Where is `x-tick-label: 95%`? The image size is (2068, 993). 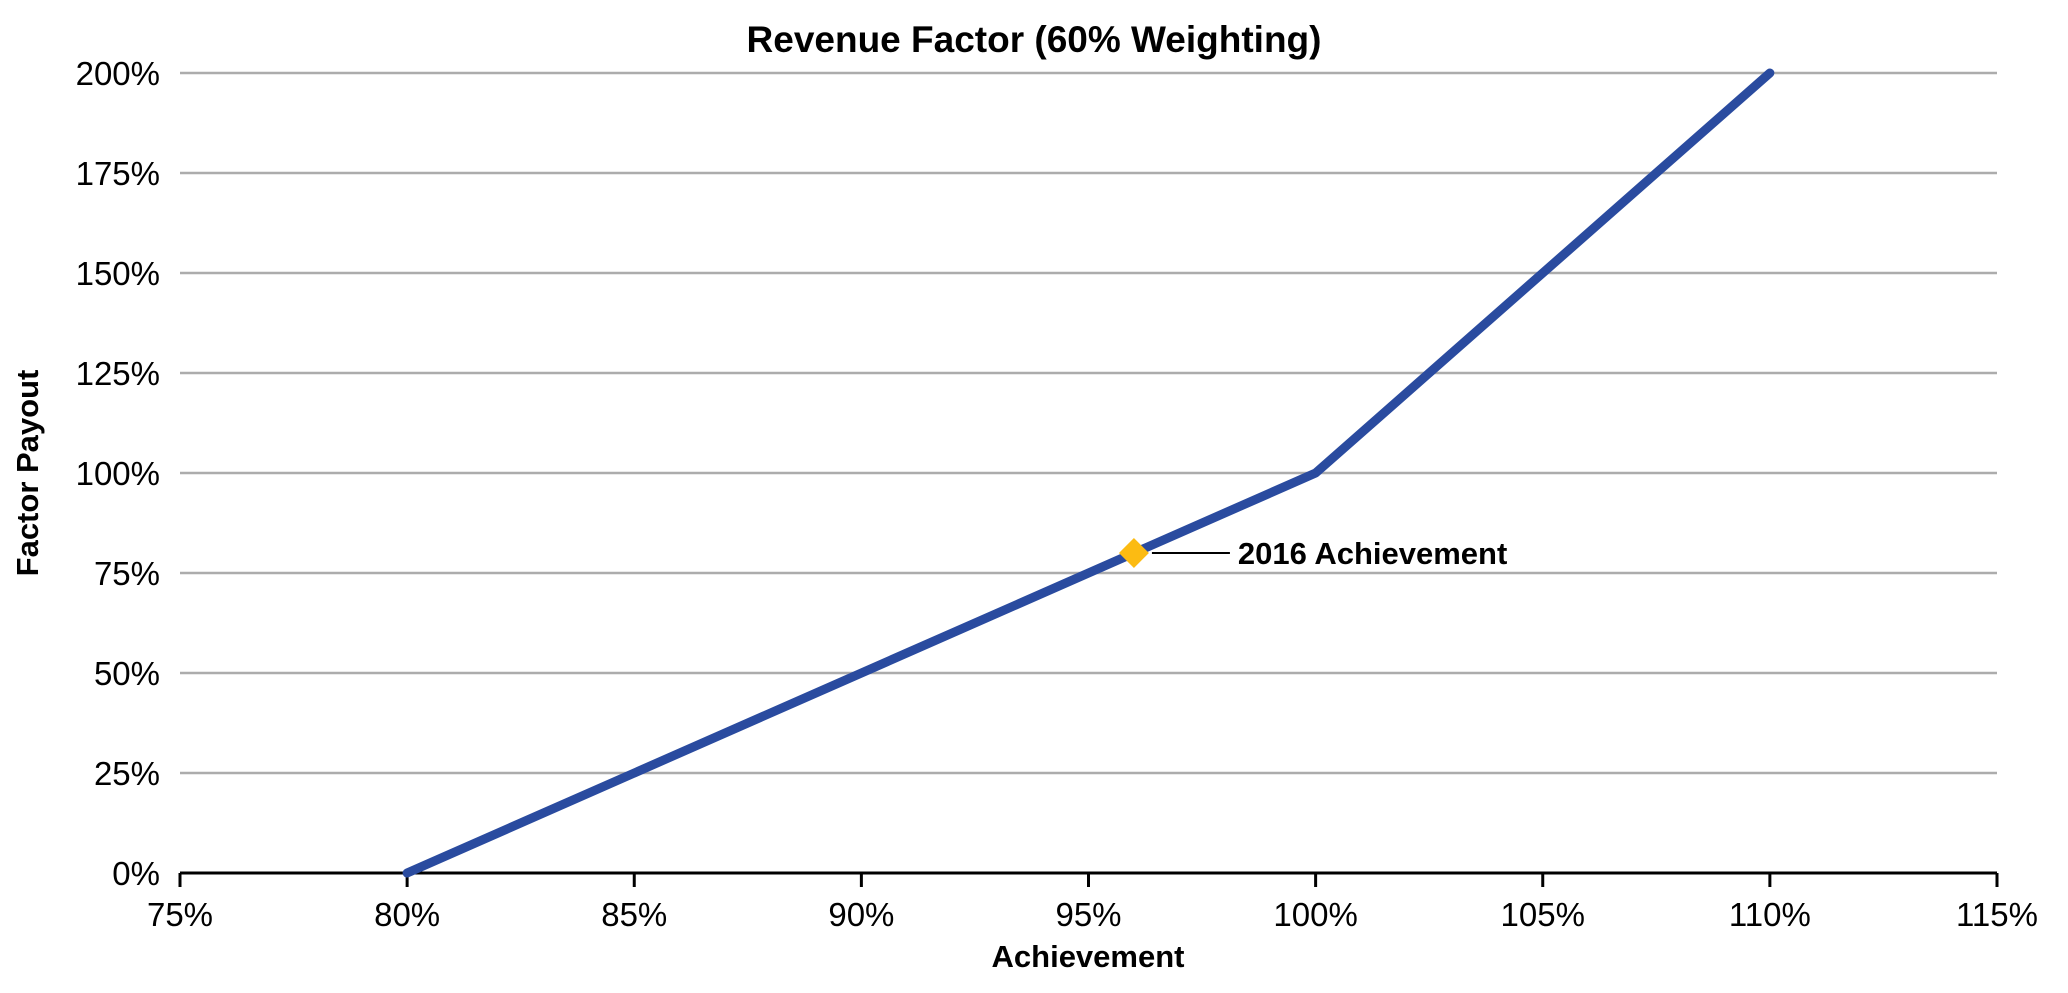 x-tick-label: 95% is located at coordinates (1088, 914).